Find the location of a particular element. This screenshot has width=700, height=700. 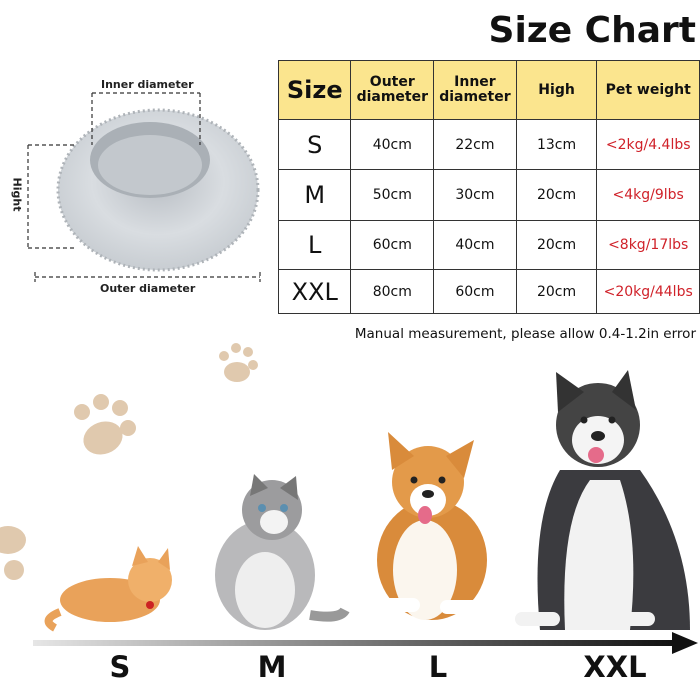

table-cell: <2kg/4.4lbs is located at coordinates (648, 144).